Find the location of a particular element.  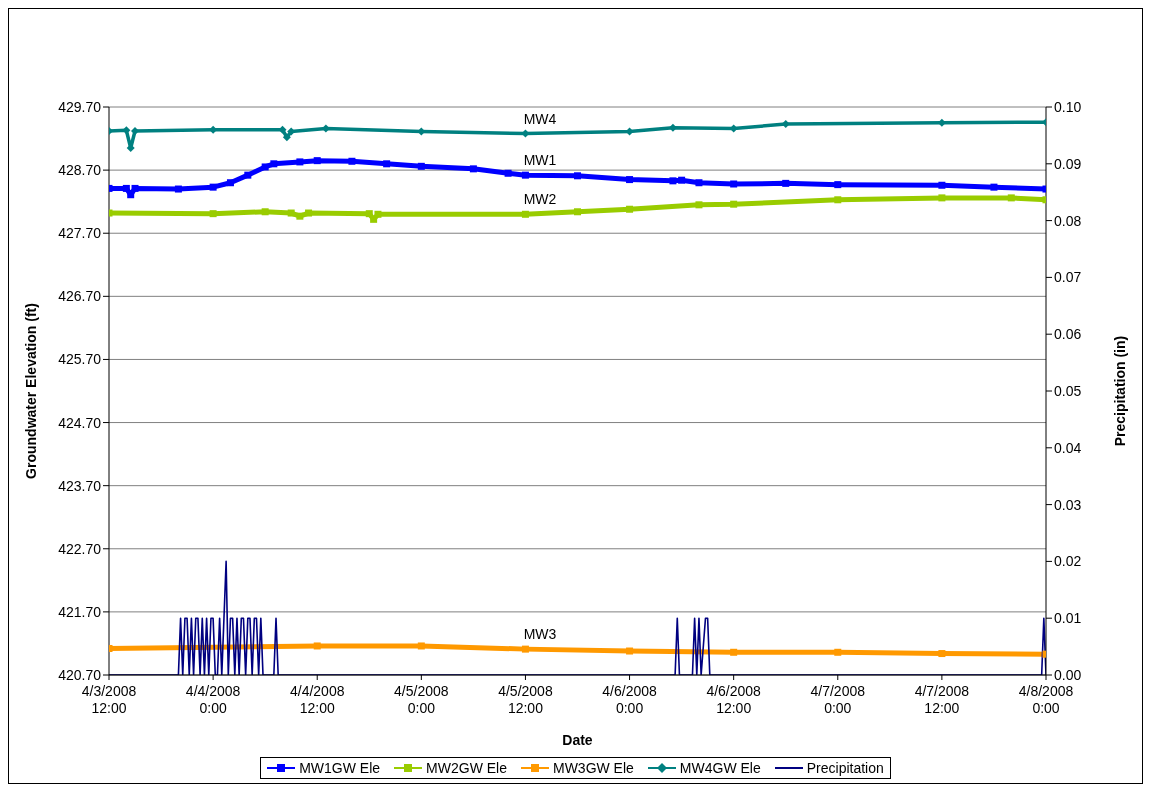

y2-tick-label: 0.08 is located at coordinates (1068, 220).